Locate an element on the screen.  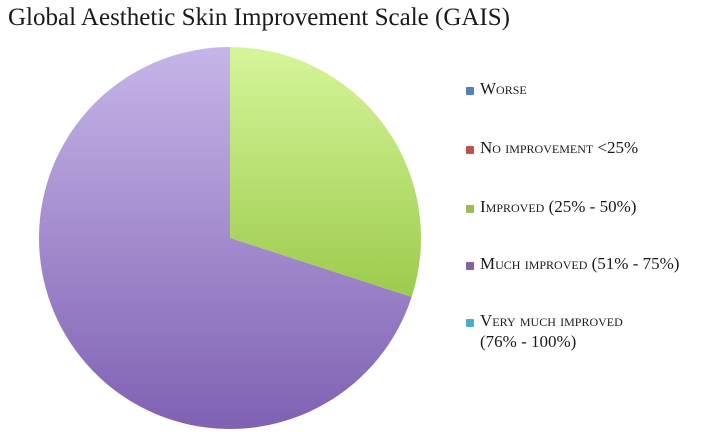
legend-item-worse: Worse is located at coordinates (496, 88).